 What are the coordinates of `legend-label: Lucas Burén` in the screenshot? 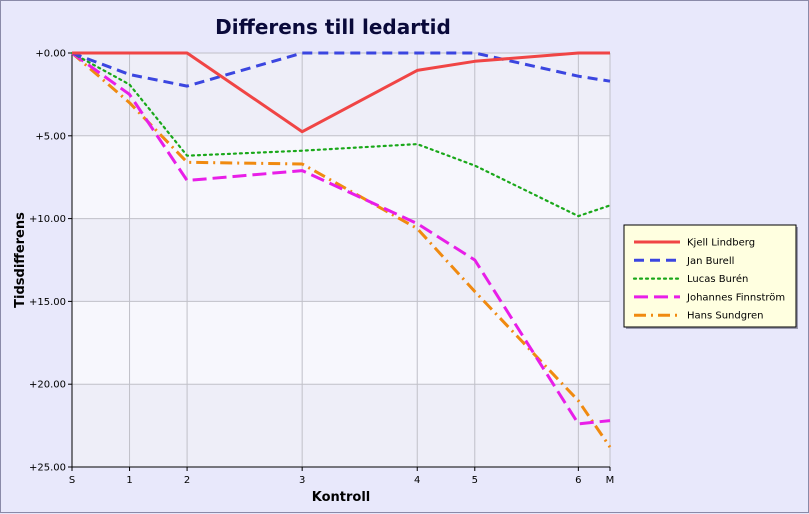 It's located at (717, 279).